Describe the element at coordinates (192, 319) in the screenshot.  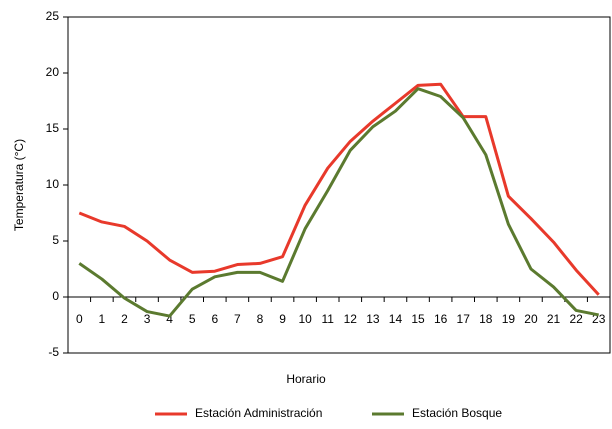
I see `x-tick-label: 5` at that location.